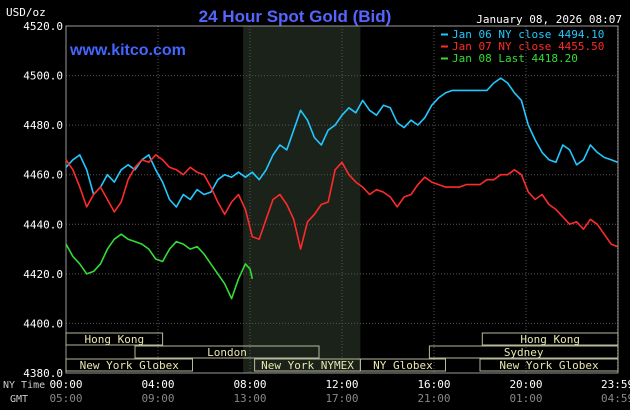  Describe the element at coordinates (515, 58) in the screenshot. I see `legend-entry: Jan 08 Last 4418.20` at that location.